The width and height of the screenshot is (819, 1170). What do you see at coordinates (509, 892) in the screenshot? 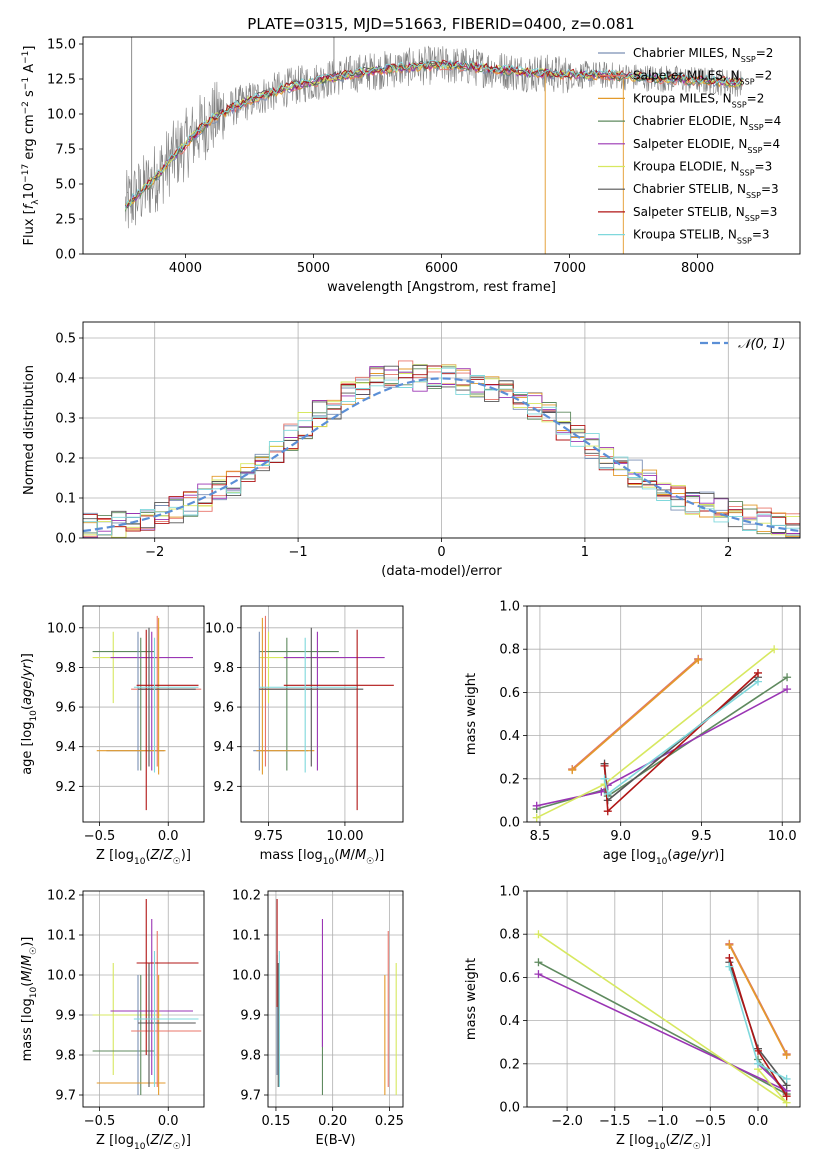
I see `y-tick-label: 1.0` at bounding box center [509, 892].